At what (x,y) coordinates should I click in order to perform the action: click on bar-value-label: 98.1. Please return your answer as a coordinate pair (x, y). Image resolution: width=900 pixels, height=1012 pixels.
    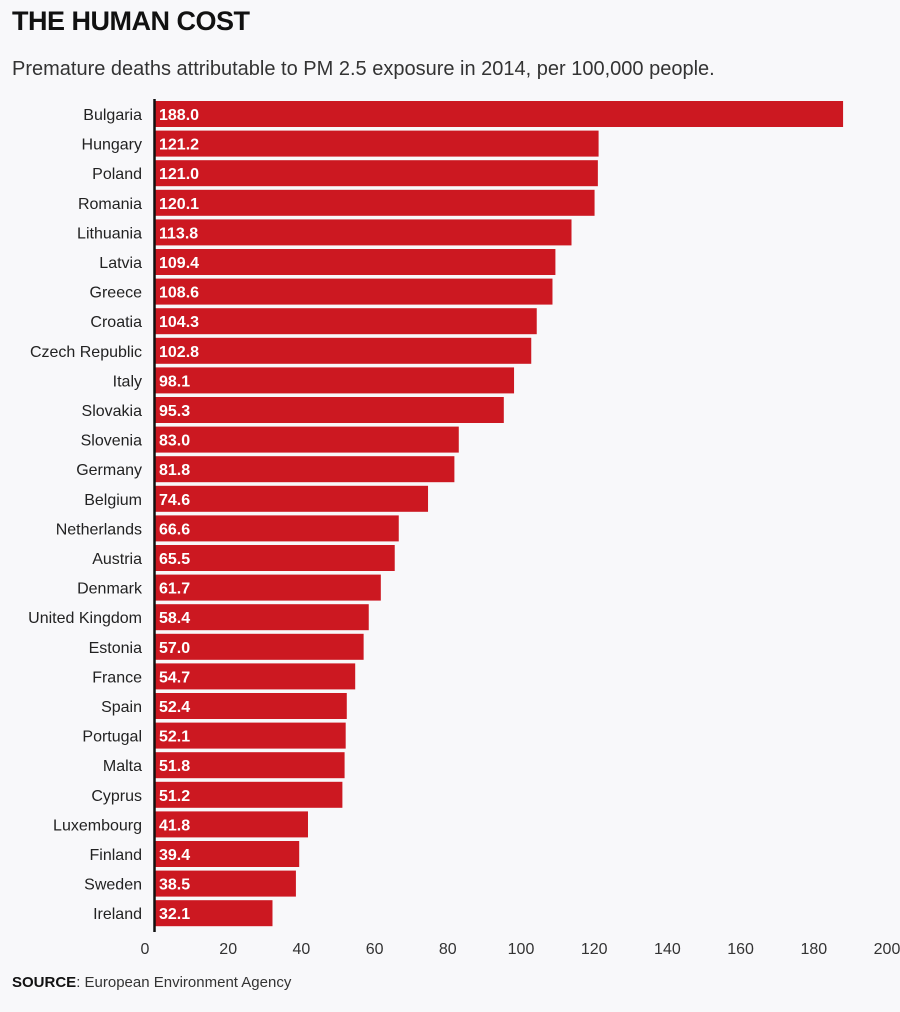
    Looking at the image, I should click on (174, 381).